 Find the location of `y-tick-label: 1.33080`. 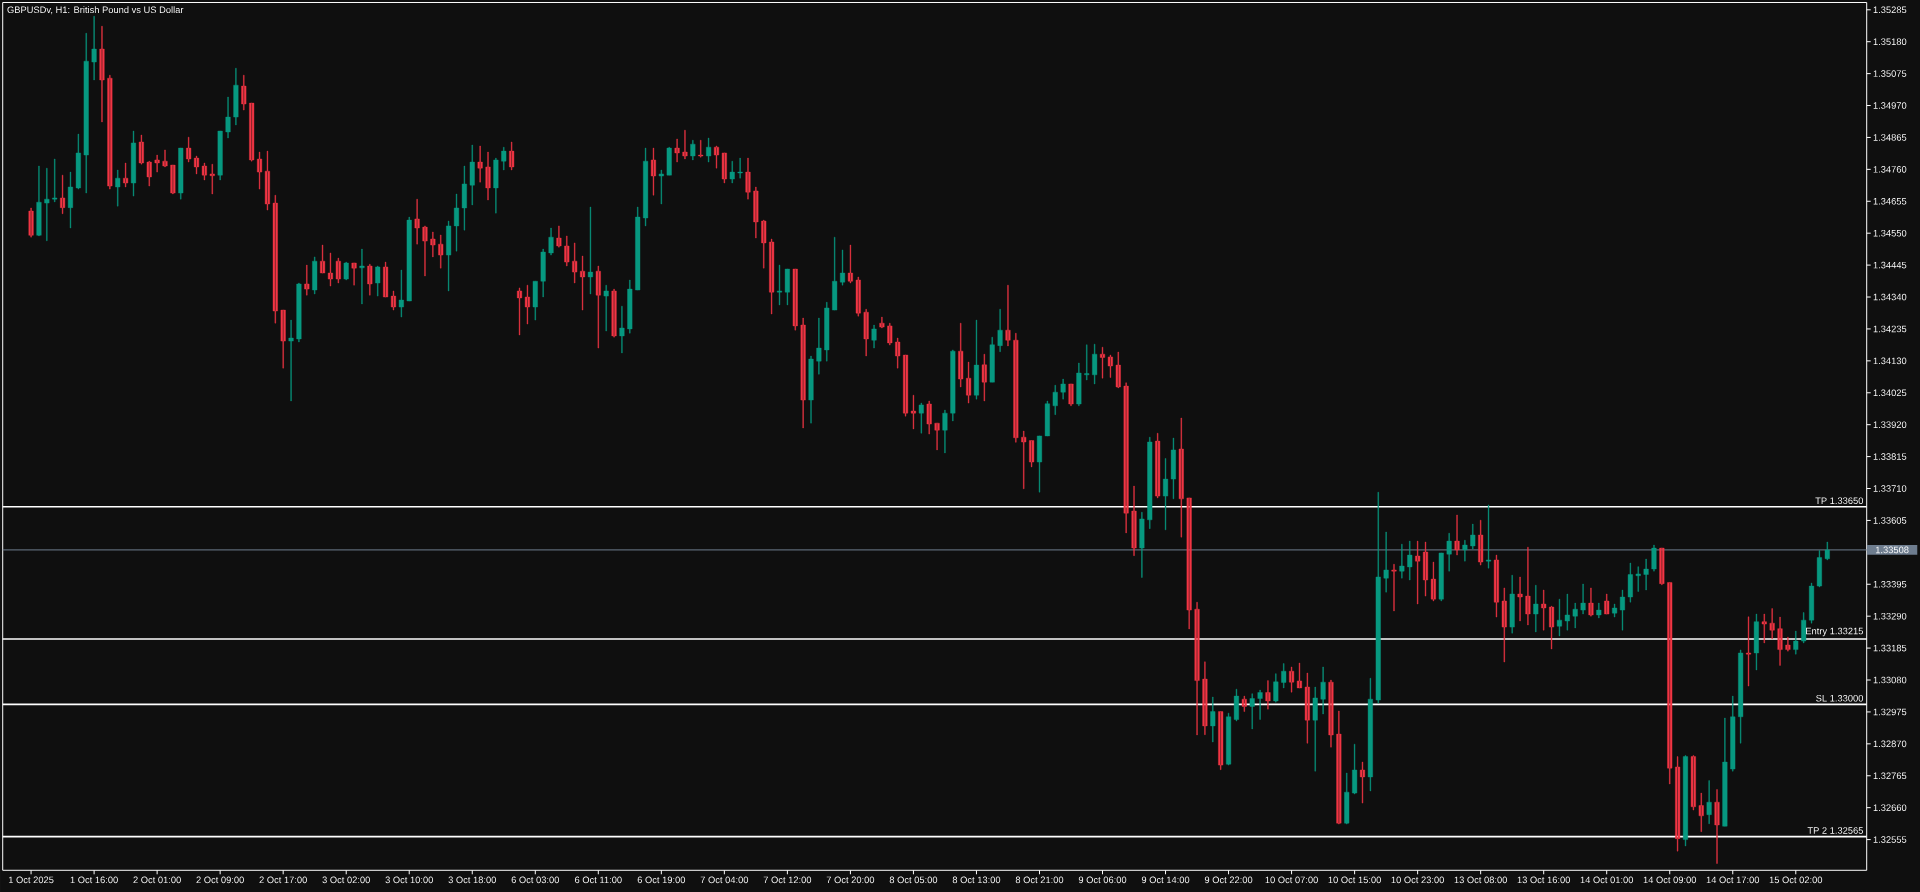

y-tick-label: 1.33080 is located at coordinates (1890, 680).